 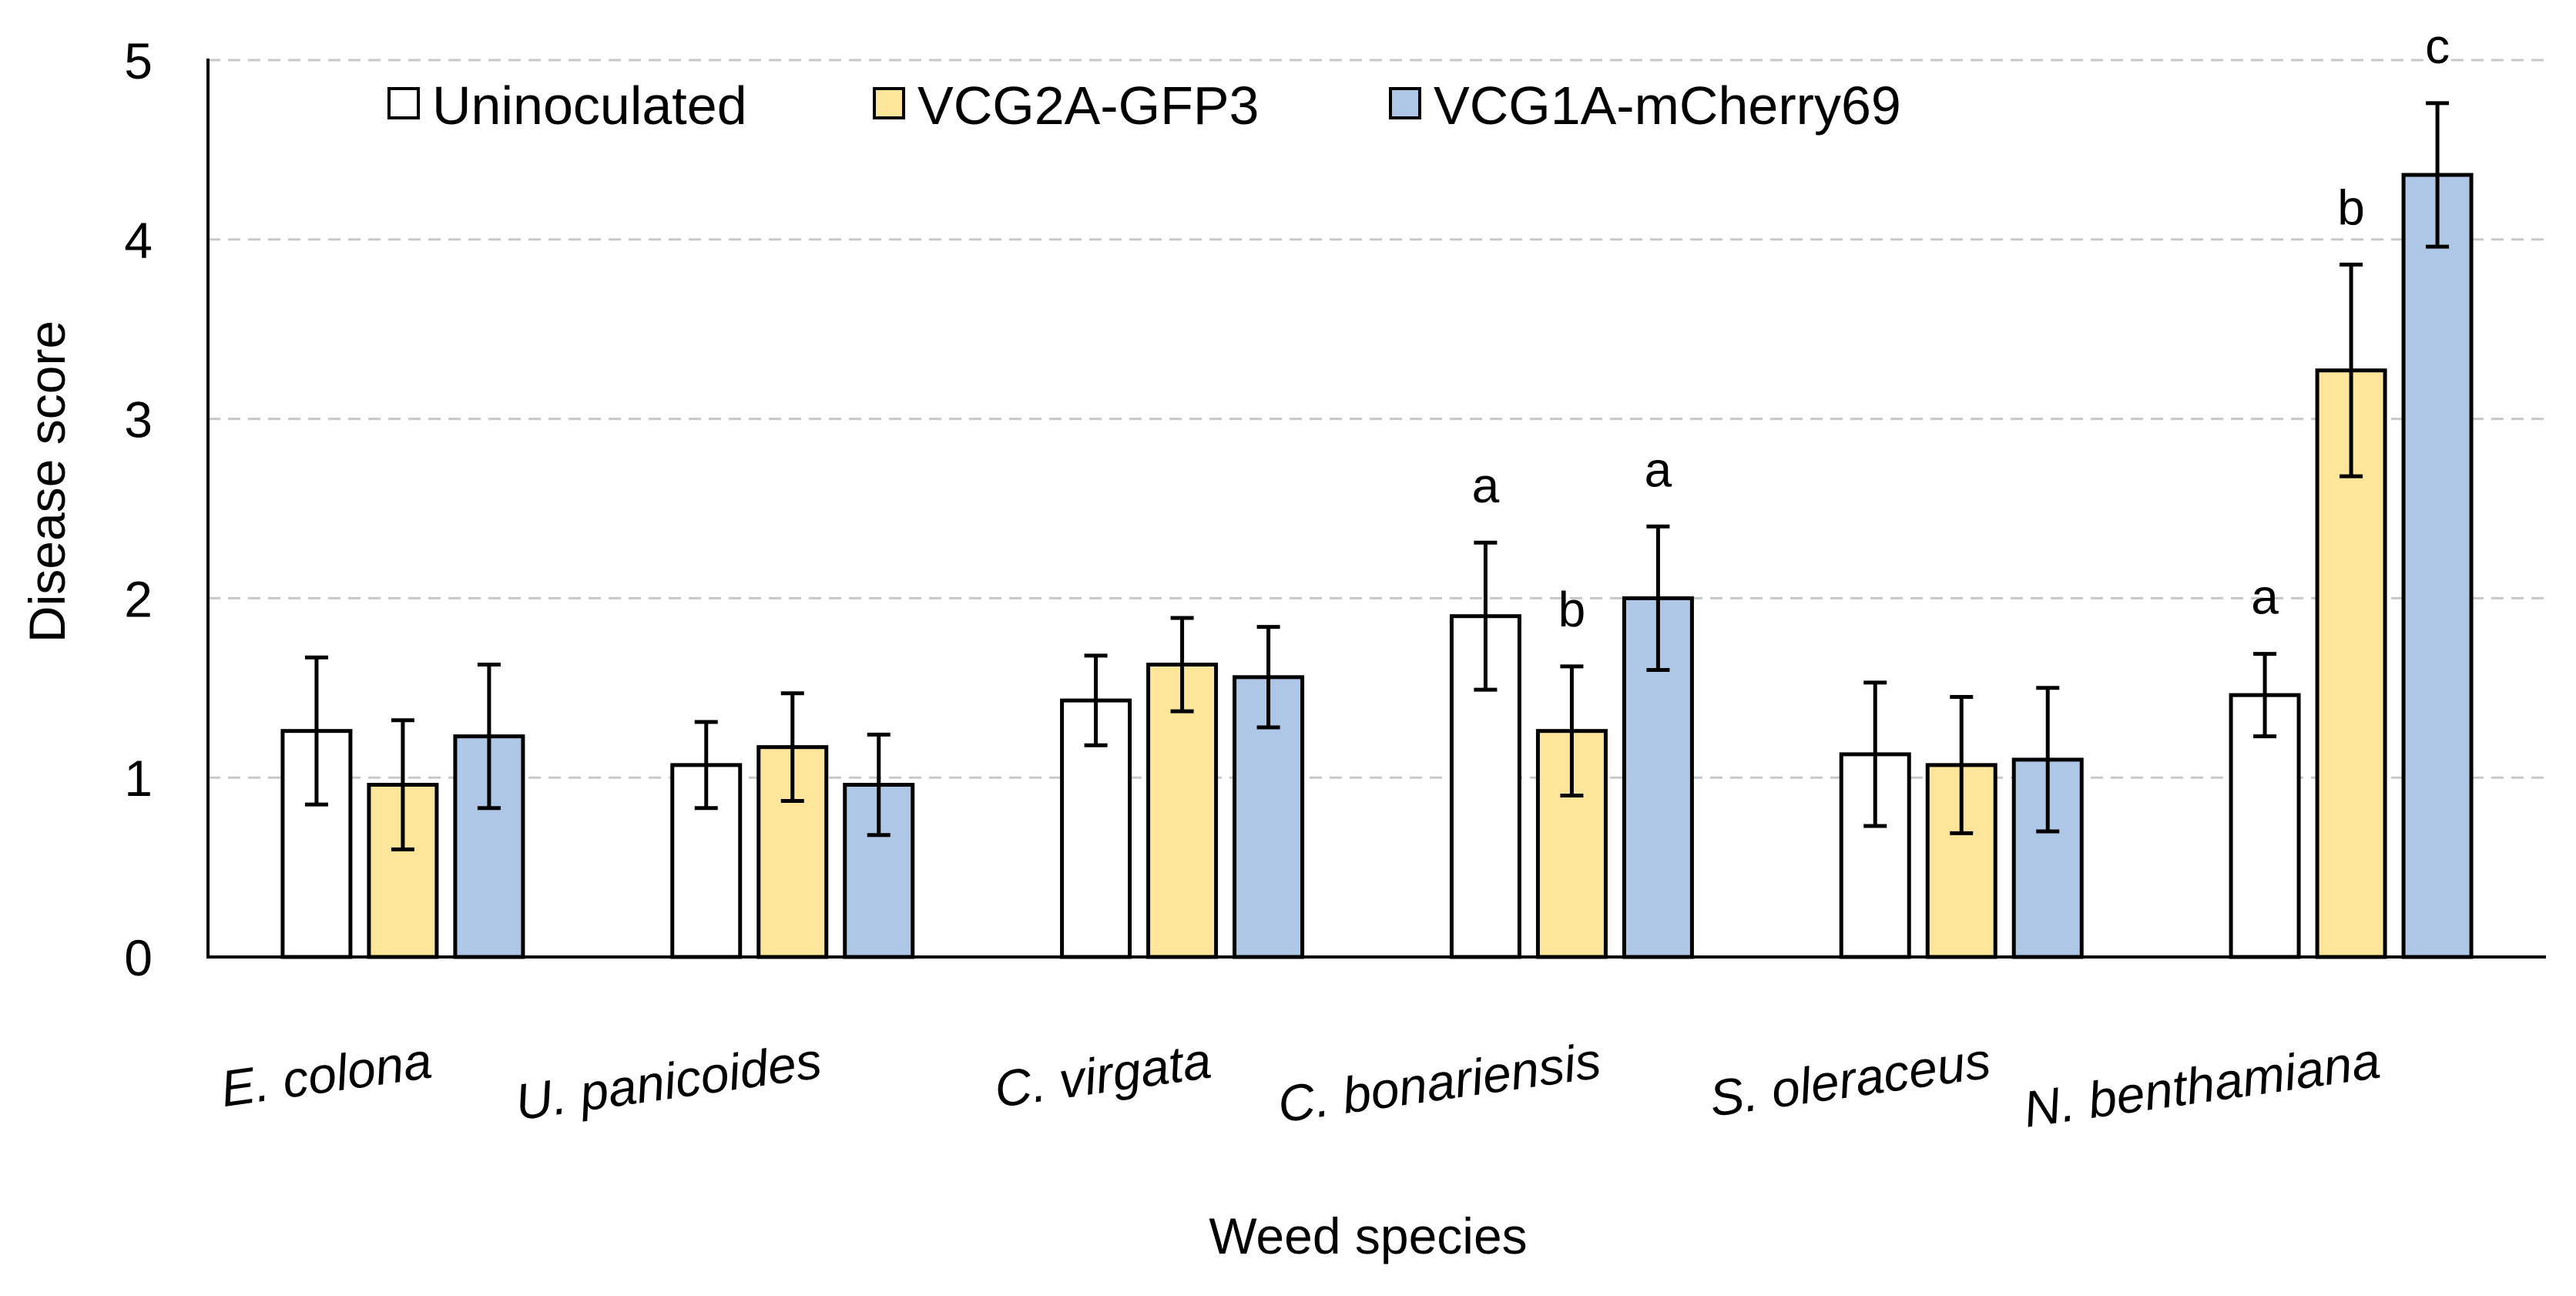 What do you see at coordinates (2438, 175) in the screenshot?
I see `error-bar-n-benthamiana-vcg1a-mcherry69` at bounding box center [2438, 175].